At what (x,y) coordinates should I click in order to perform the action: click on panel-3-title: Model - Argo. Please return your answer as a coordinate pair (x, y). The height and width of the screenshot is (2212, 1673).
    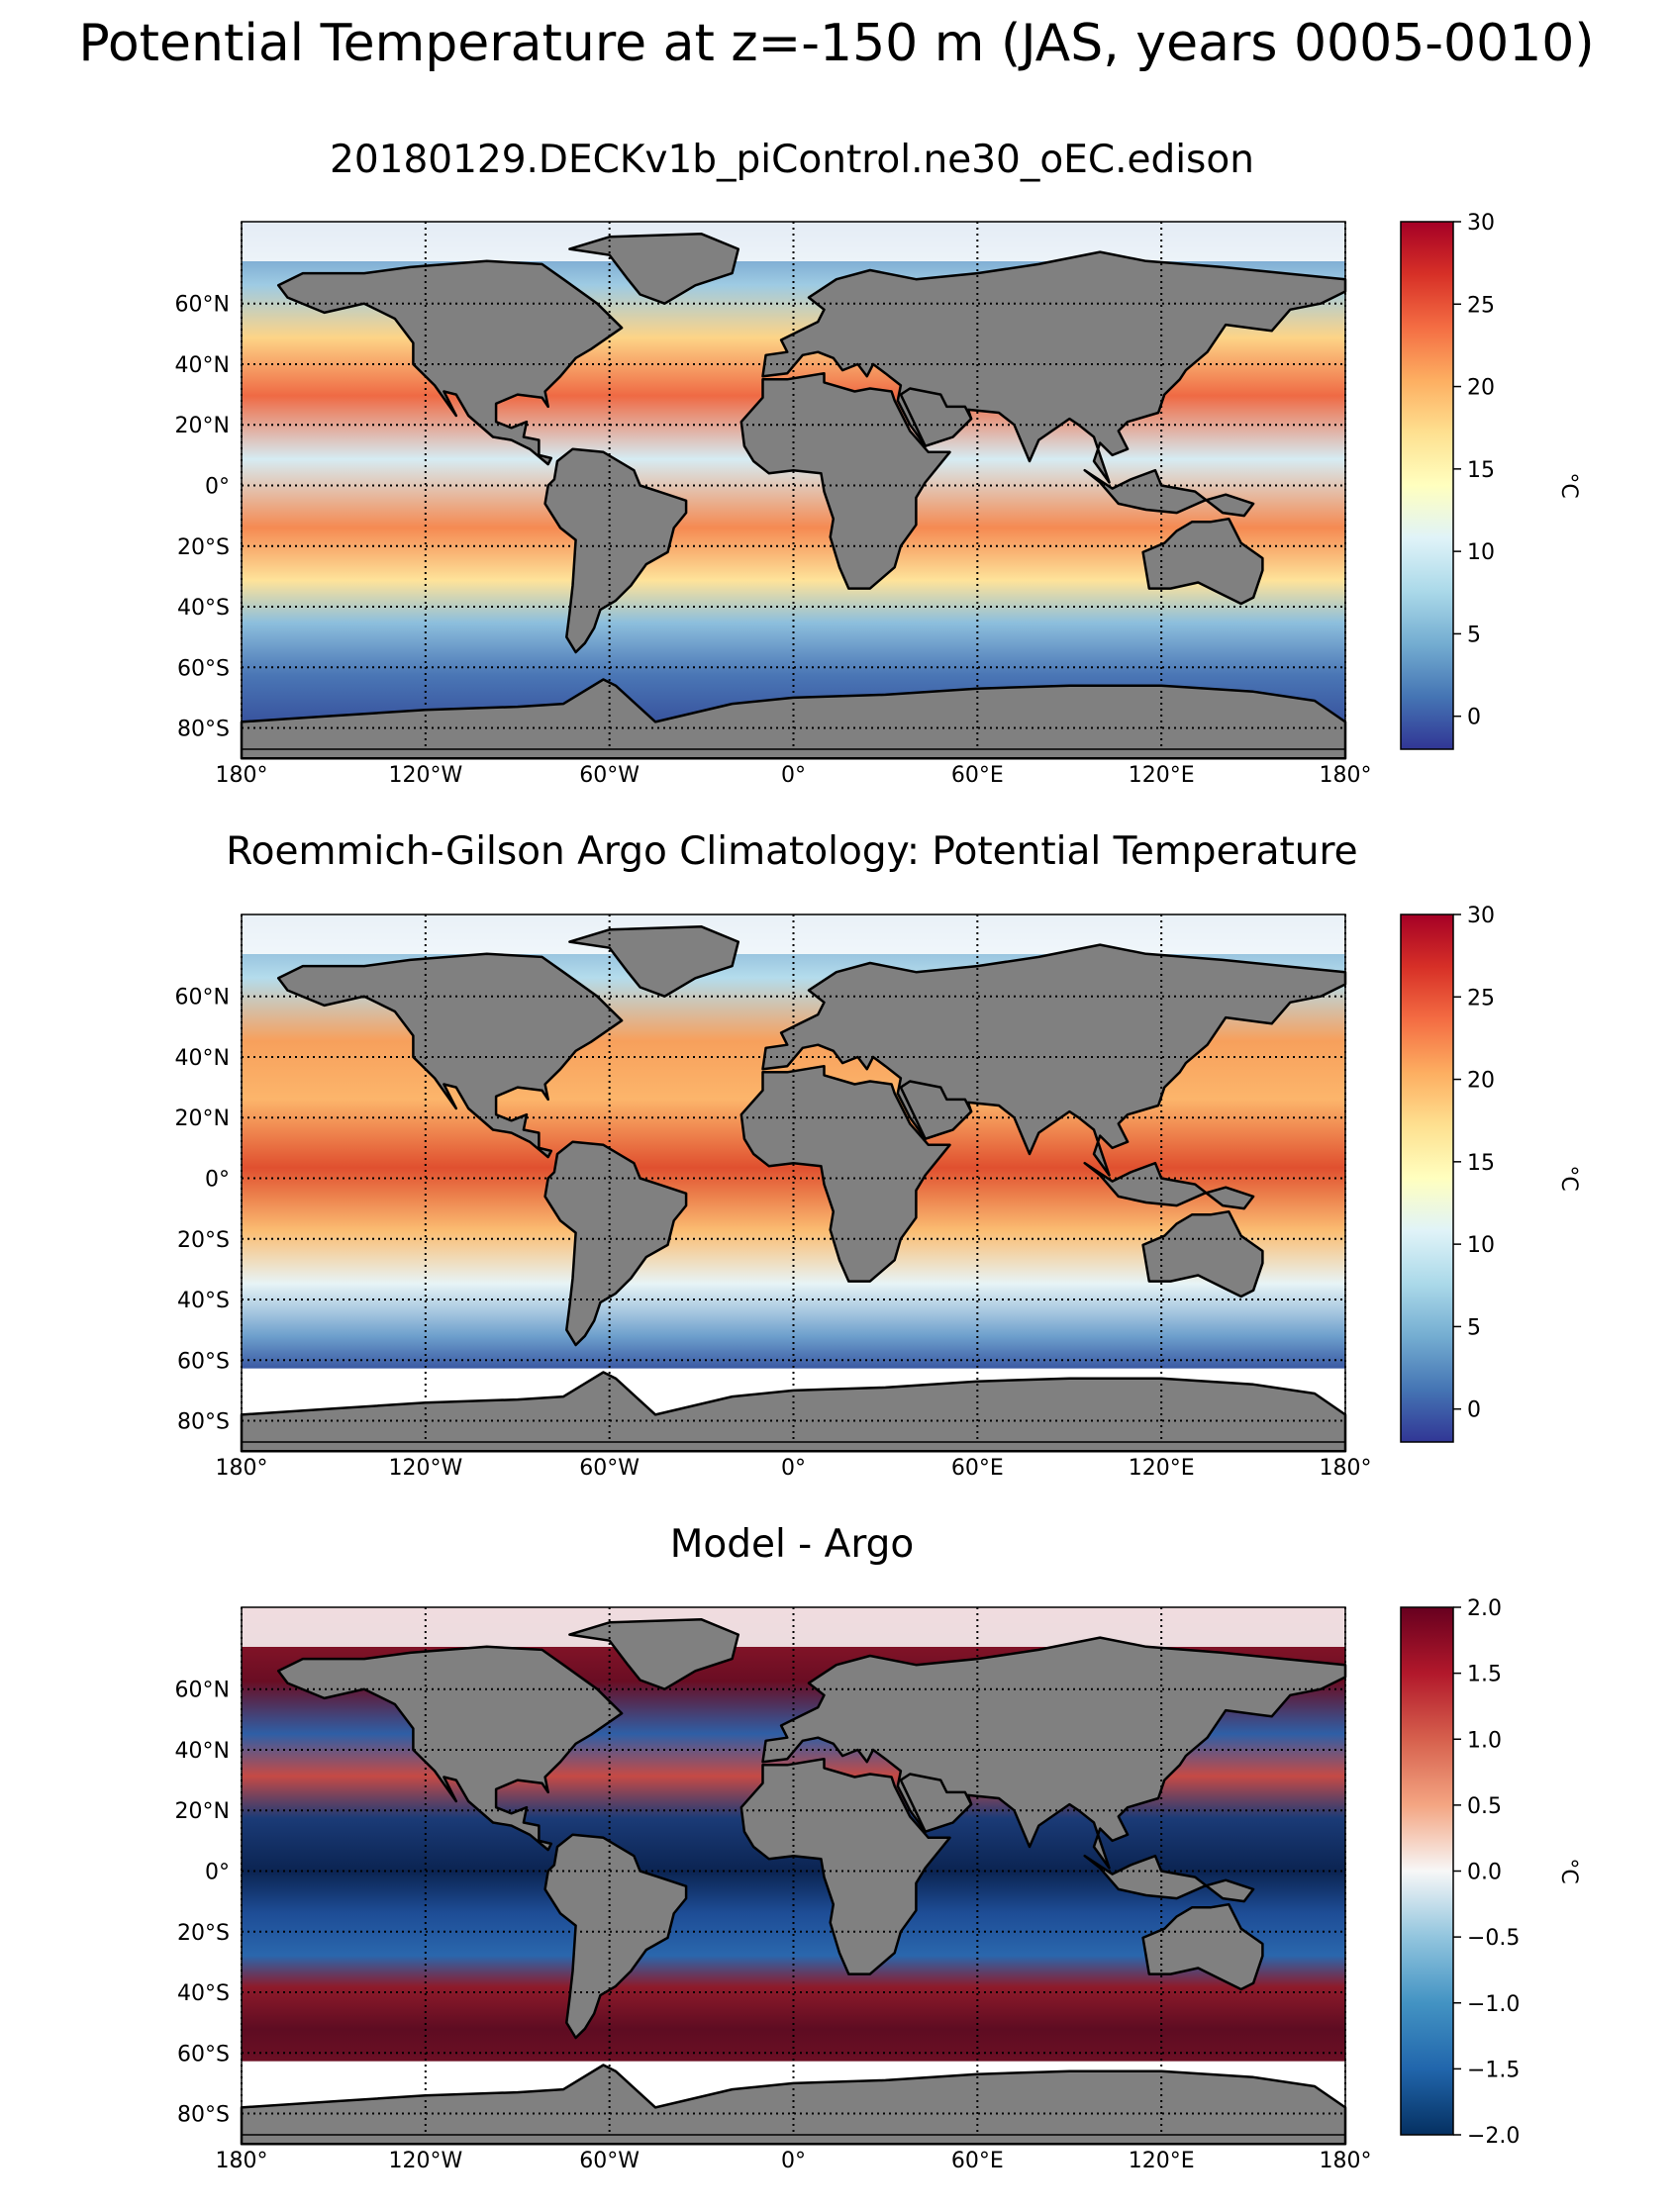
    Looking at the image, I should click on (792, 1544).